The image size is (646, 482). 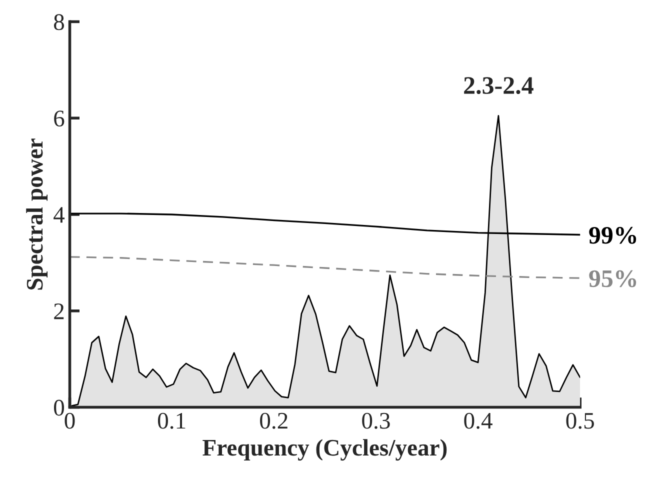 I want to click on y-tick-label: 4, so click(x=59, y=215).